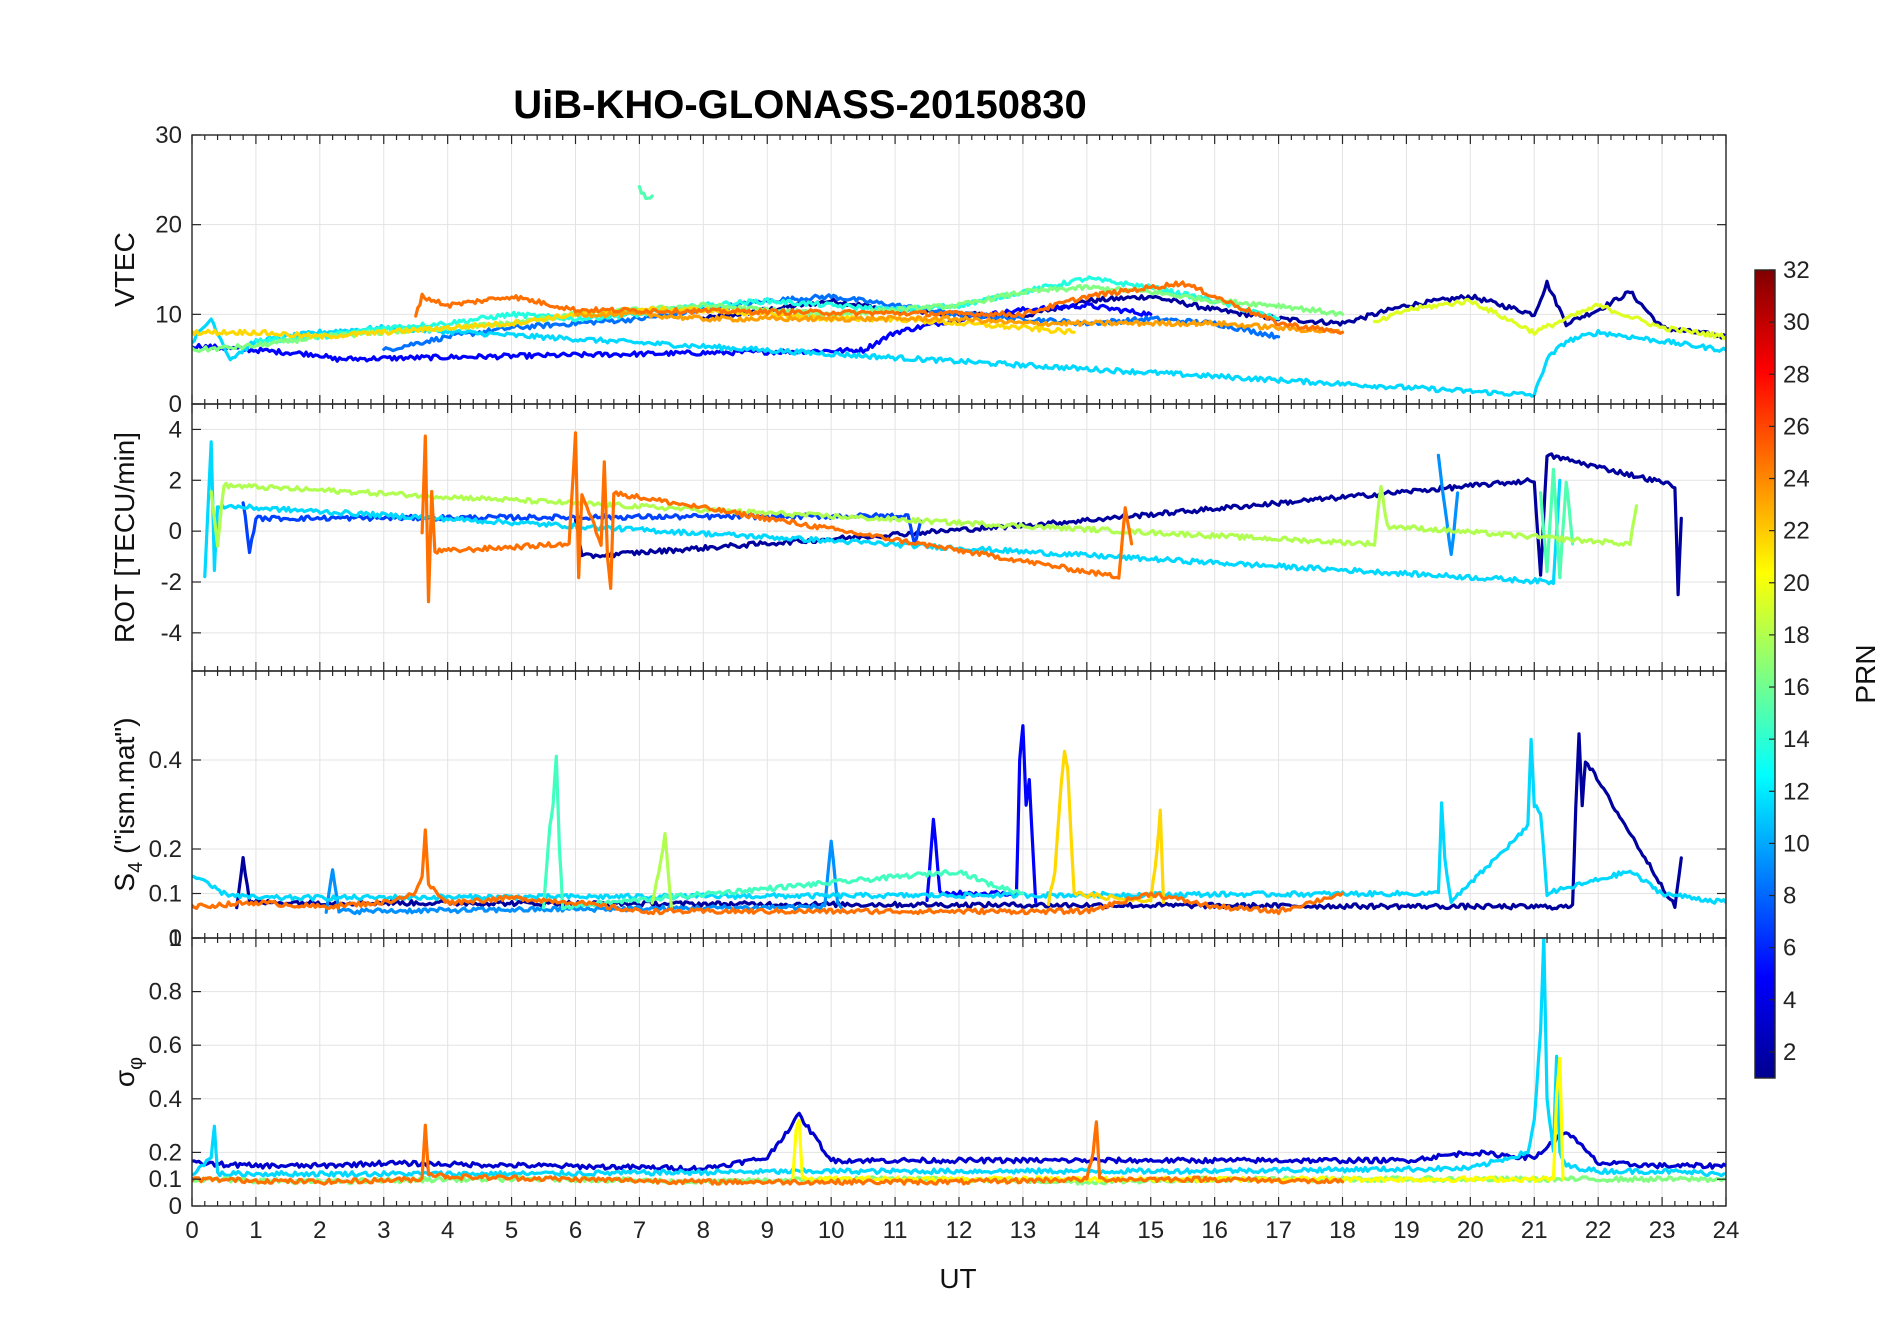  I want to click on x-tick-label: 18, so click(1342, 1230).